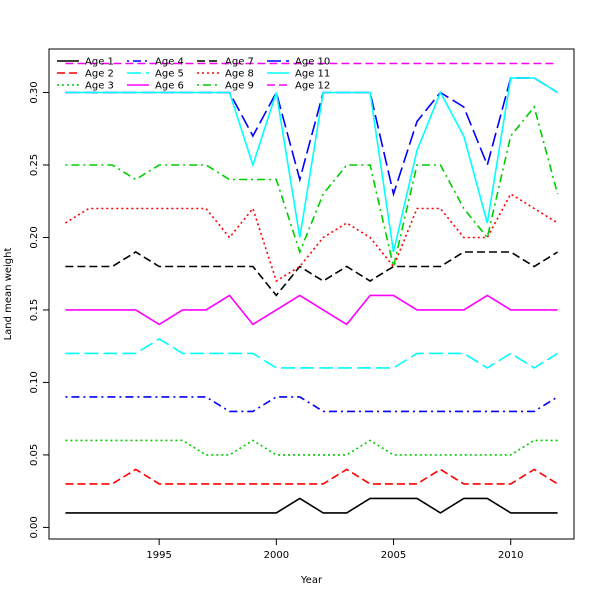 The image size is (600, 600). I want to click on legend-label: Age 2, so click(99, 74).